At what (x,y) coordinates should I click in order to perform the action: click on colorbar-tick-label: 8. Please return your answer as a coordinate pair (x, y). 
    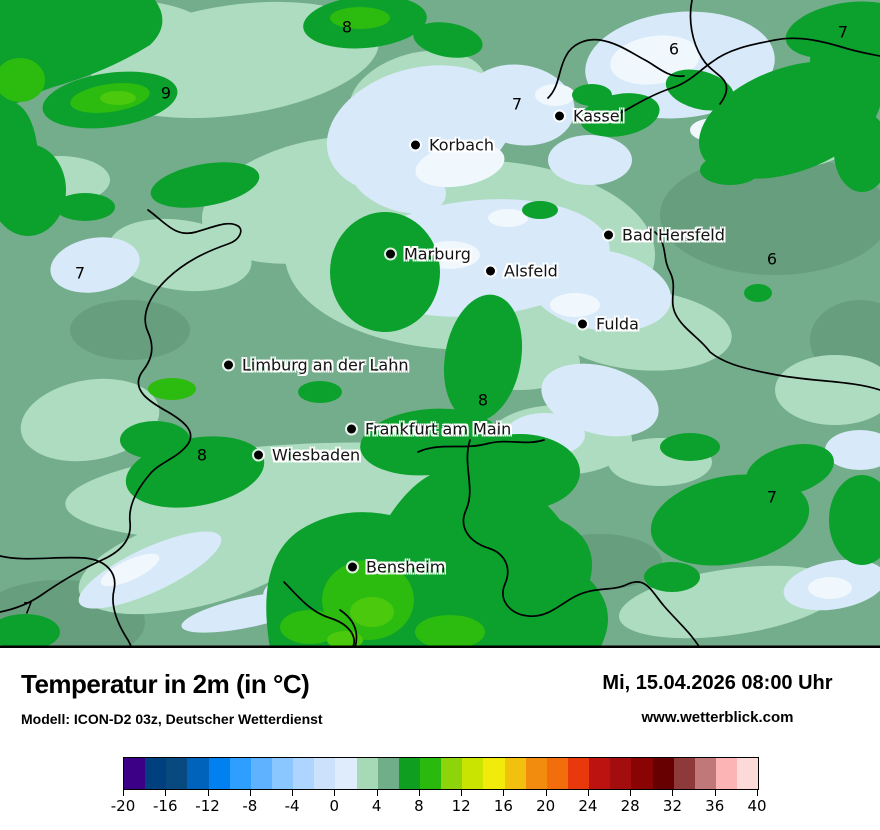
    Looking at the image, I should click on (419, 806).